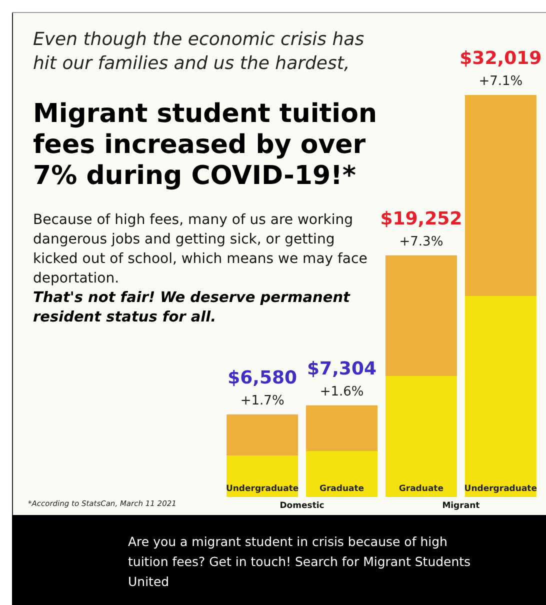 This screenshot has width=546, height=605. I want to click on chart-subtitle: Even though the economic crisis has hit our families and us the hardest,, so click(198, 51).